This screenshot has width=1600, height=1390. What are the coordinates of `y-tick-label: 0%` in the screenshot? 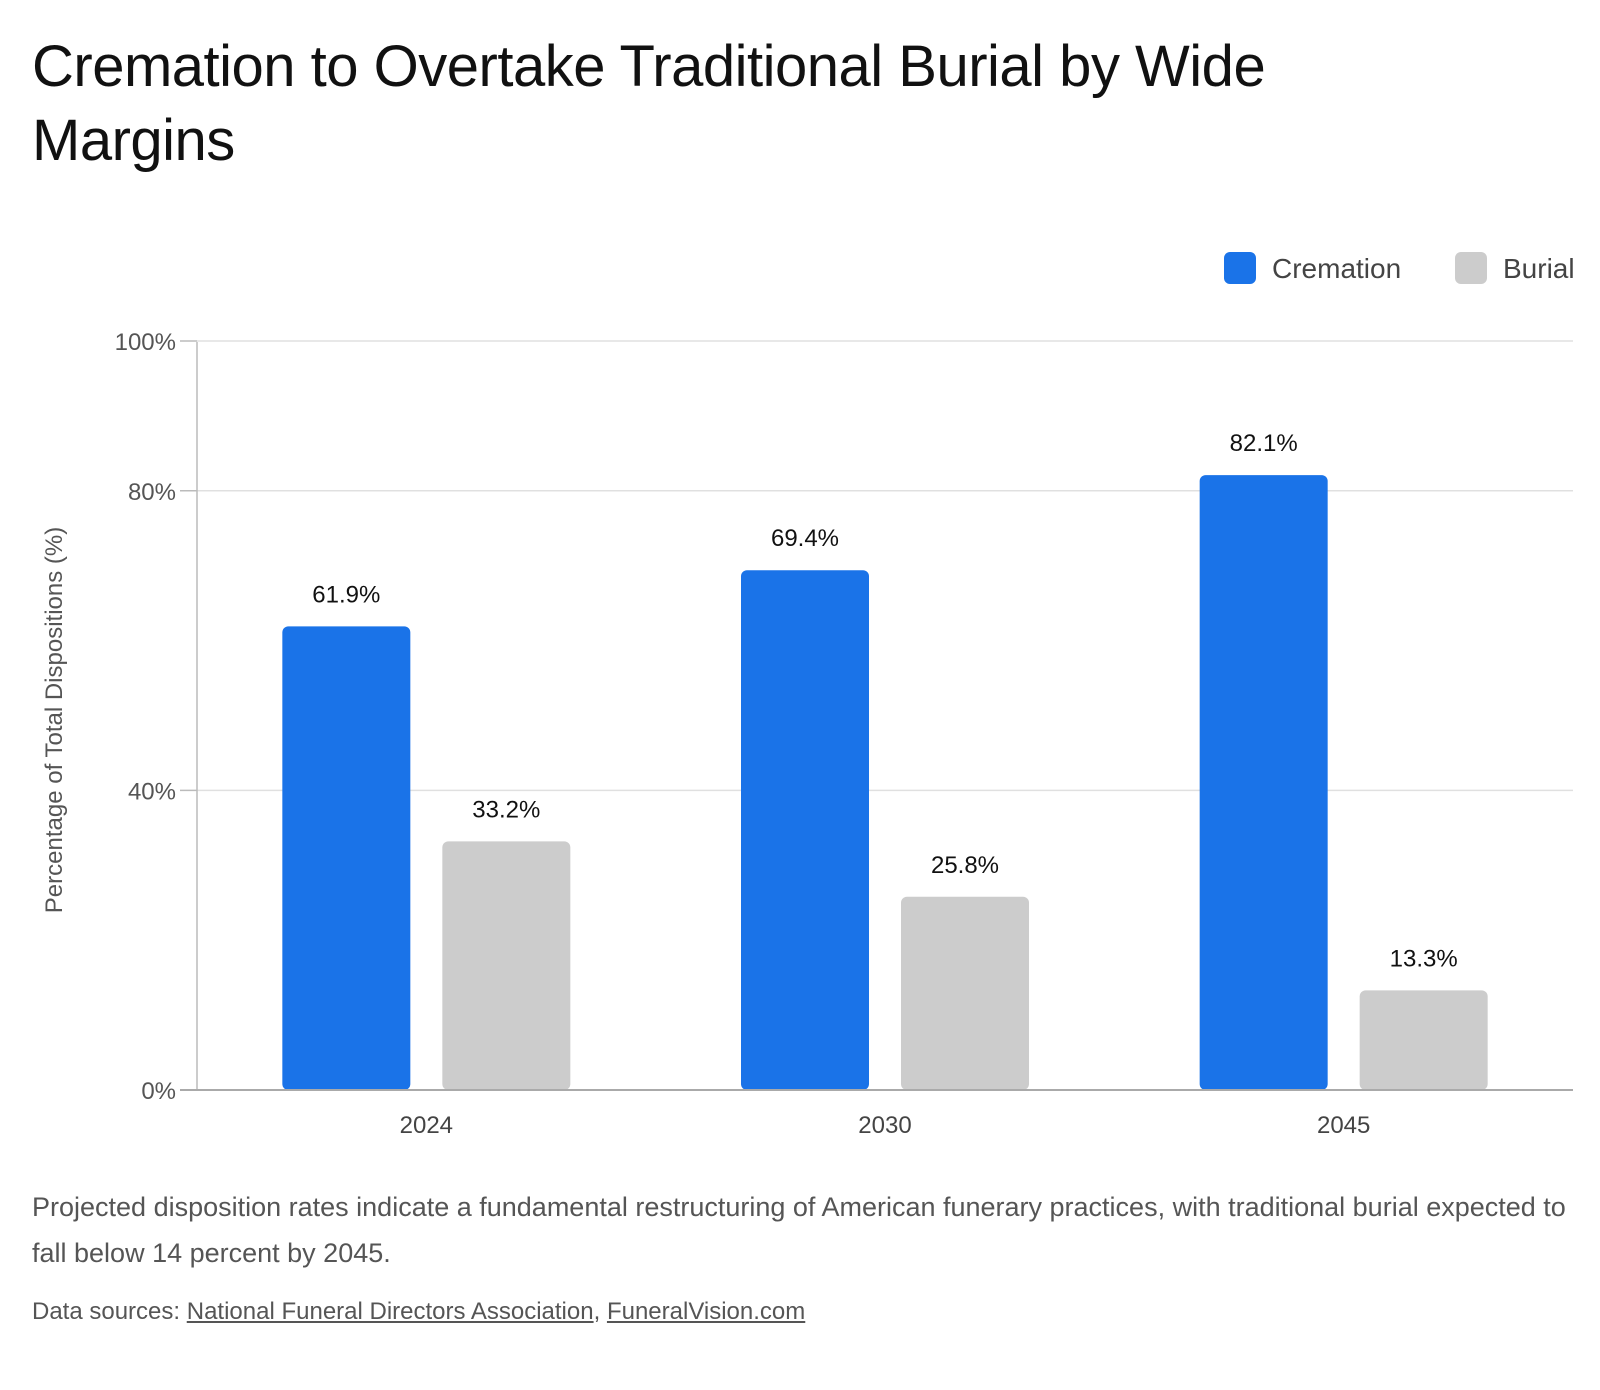 It's located at (158, 1091).